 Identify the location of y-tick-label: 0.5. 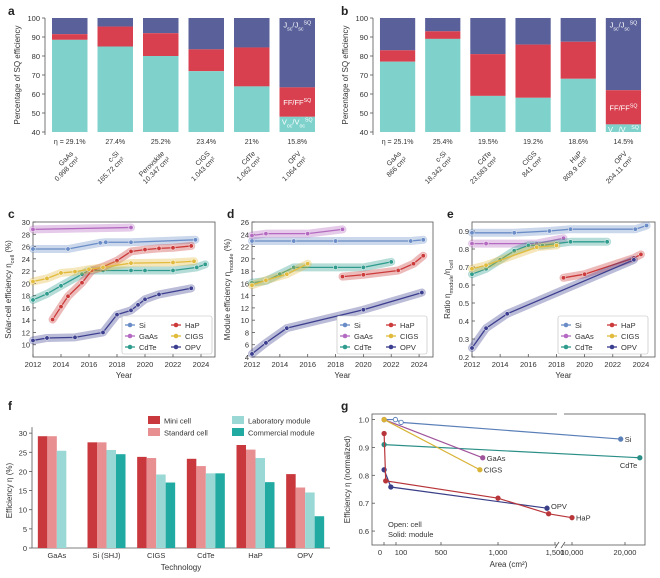
(464, 303).